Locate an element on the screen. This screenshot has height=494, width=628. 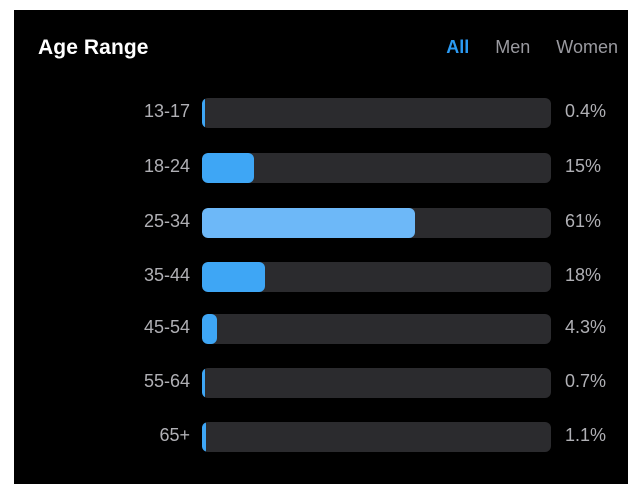
gender-filter-tabs: All Men Women is located at coordinates (519, 47).